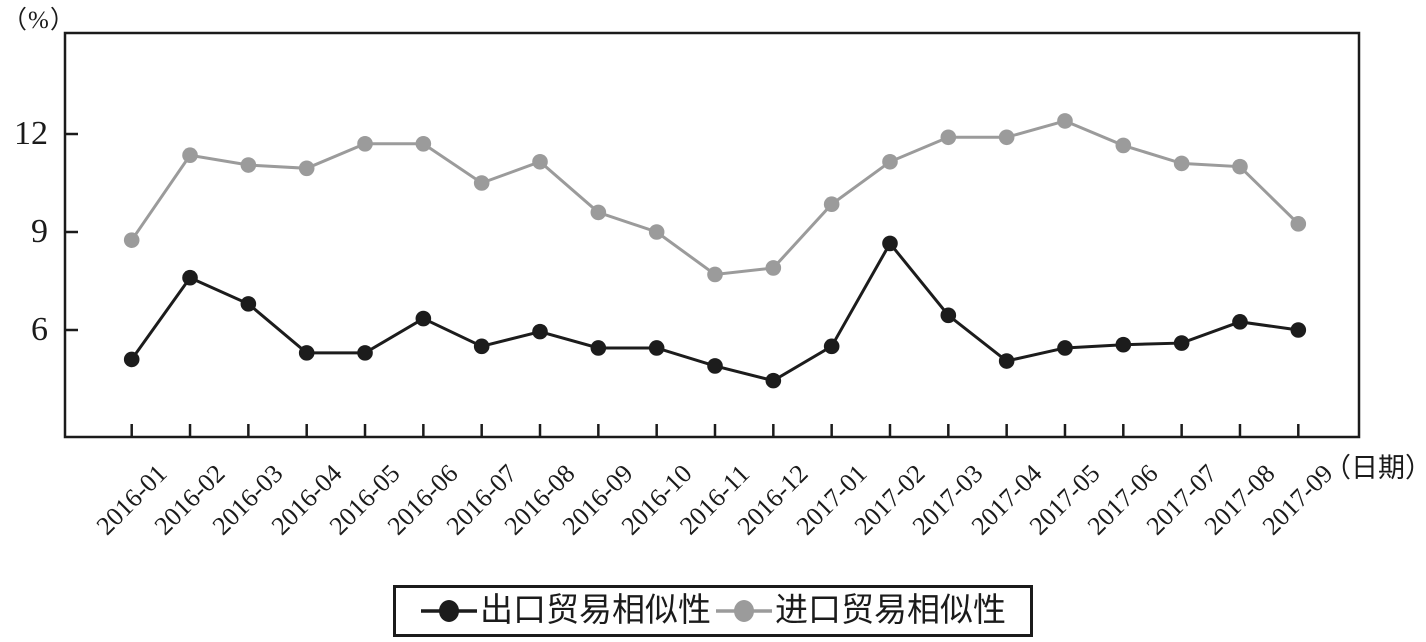 This screenshot has height=642, width=1426. Describe the element at coordinates (1375, 468) in the screenshot. I see `x-axis-unit-label: （日期）` at that location.